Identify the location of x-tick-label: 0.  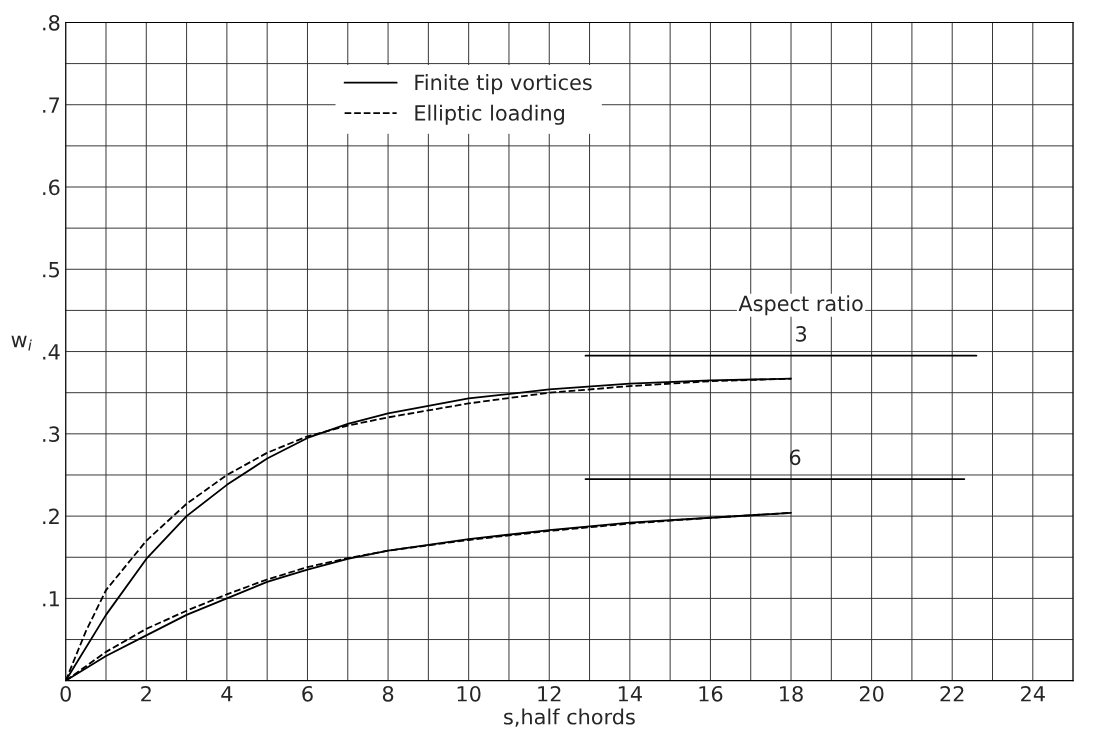
(65, 693).